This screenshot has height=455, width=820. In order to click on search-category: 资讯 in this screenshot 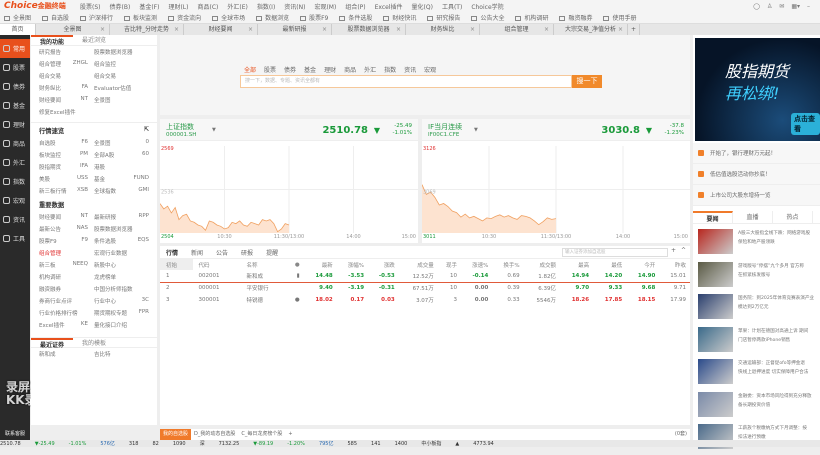, I will do `click(410, 70)`.